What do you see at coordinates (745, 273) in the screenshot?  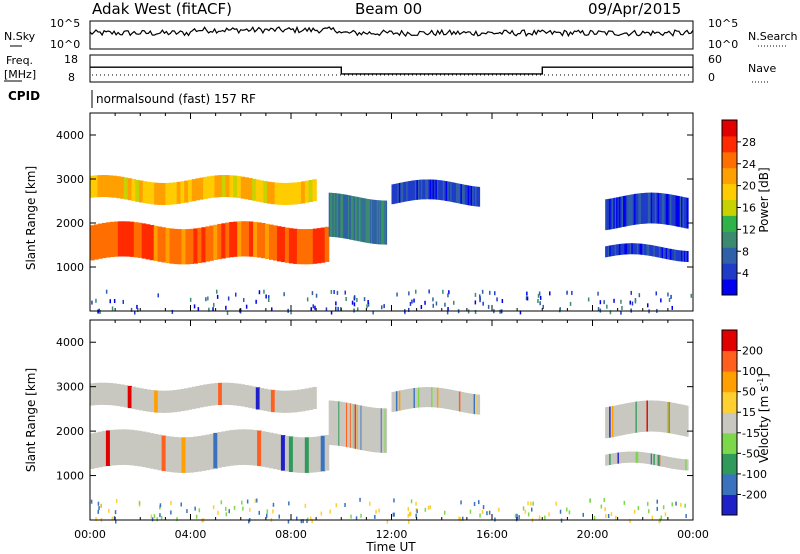 I see `colorbar-tick-label: 4` at bounding box center [745, 273].